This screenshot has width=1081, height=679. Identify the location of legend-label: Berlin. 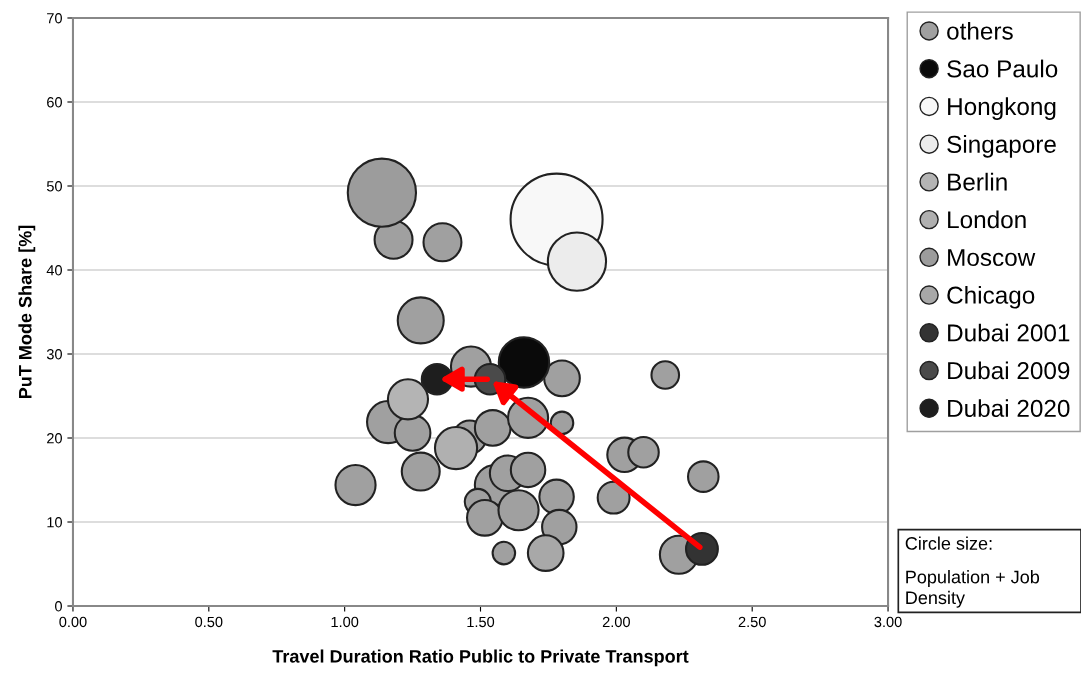
(977, 181).